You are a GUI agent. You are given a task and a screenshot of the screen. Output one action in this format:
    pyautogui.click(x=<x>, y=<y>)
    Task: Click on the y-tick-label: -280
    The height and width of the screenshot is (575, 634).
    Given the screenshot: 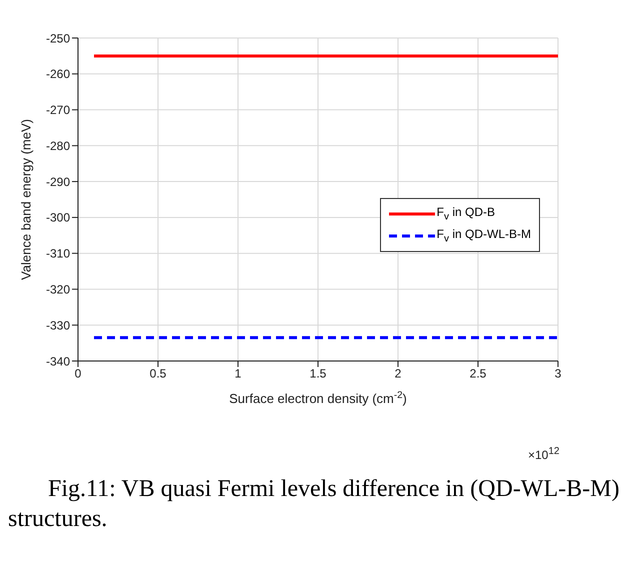 What is the action you would take?
    pyautogui.click(x=58, y=145)
    